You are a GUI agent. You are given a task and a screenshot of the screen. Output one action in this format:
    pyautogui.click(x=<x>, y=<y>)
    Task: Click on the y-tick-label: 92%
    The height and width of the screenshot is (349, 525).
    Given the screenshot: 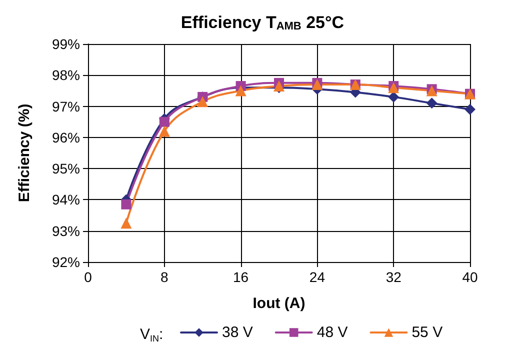 What is the action you would take?
    pyautogui.click(x=66, y=262)
    